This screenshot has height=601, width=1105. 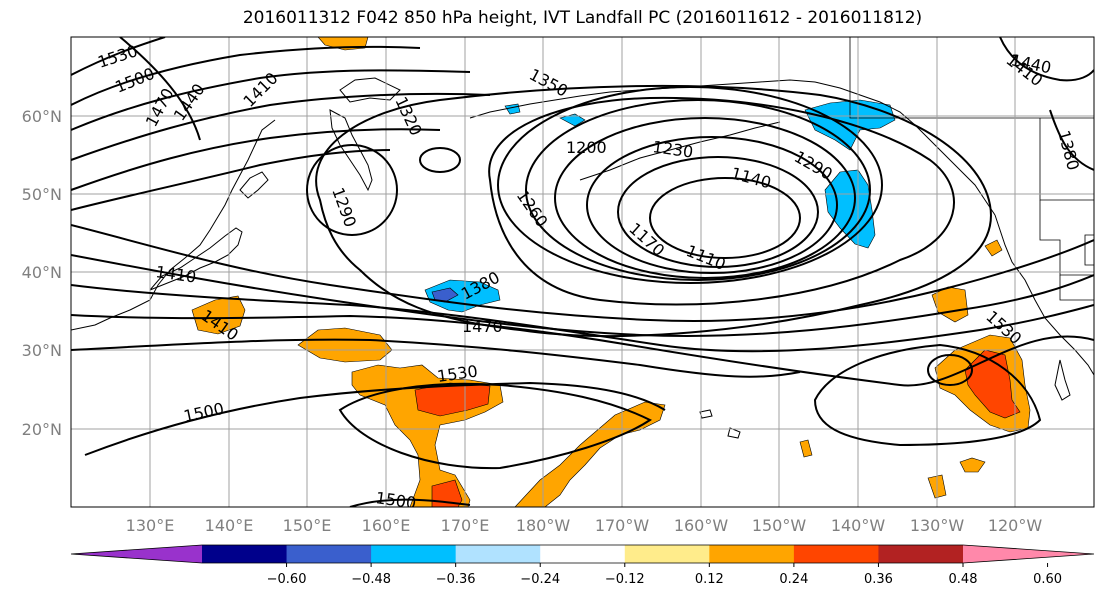 I want to click on lon-label: 170°E, so click(x=465, y=525).